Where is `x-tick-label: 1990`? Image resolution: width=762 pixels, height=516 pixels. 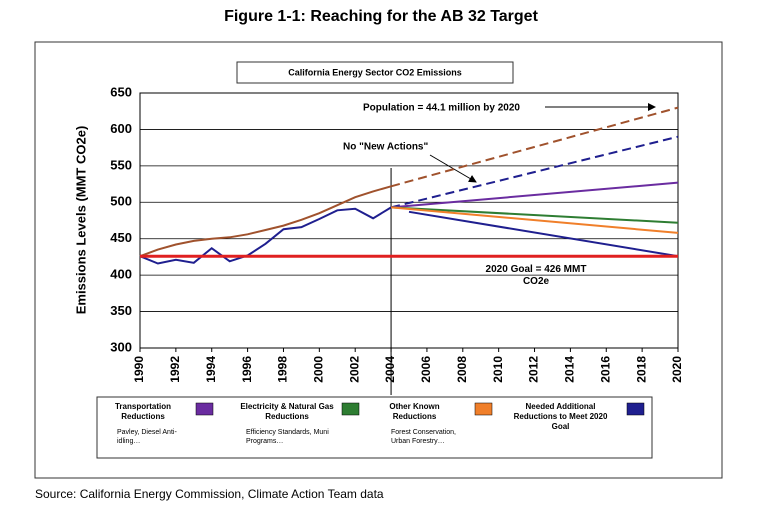 x-tick-label: 1990 is located at coordinates (139, 369).